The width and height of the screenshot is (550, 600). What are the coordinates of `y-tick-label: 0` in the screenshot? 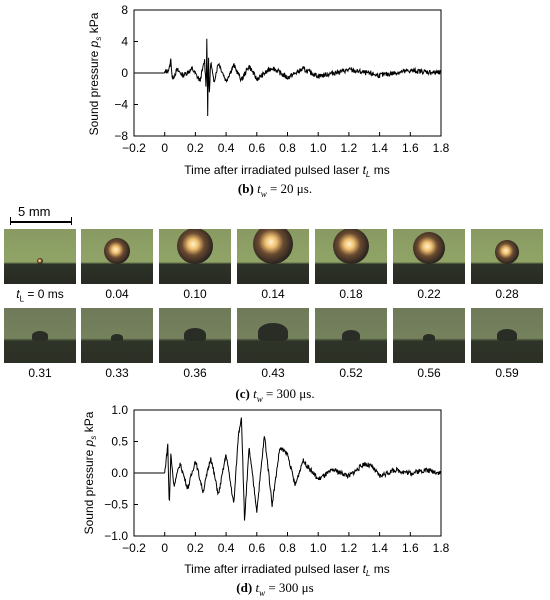 It's located at (124, 73).